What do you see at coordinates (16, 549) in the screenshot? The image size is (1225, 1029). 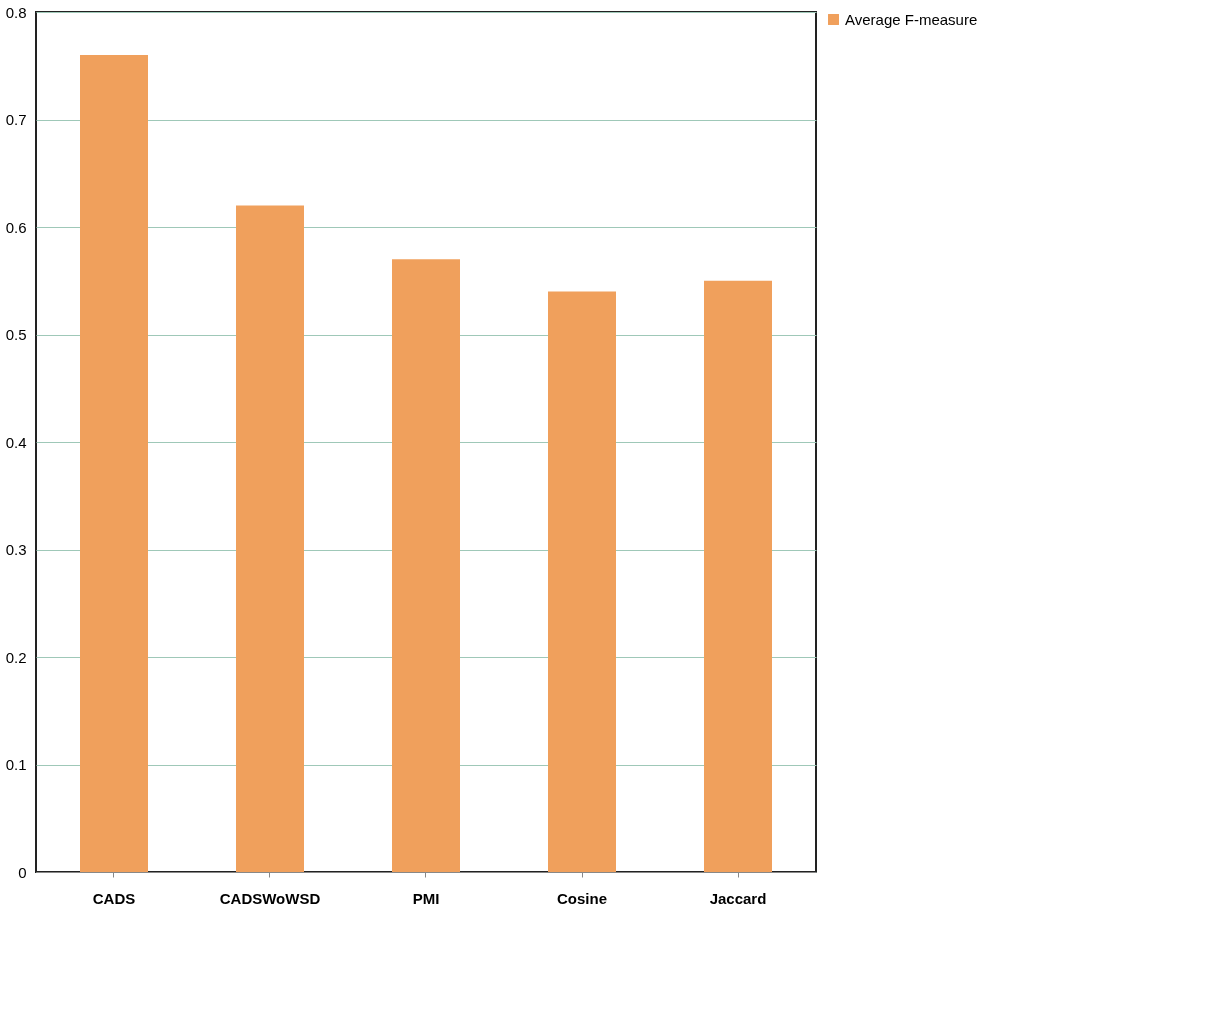 I see `y-tick-label: 0.3` at bounding box center [16, 549].